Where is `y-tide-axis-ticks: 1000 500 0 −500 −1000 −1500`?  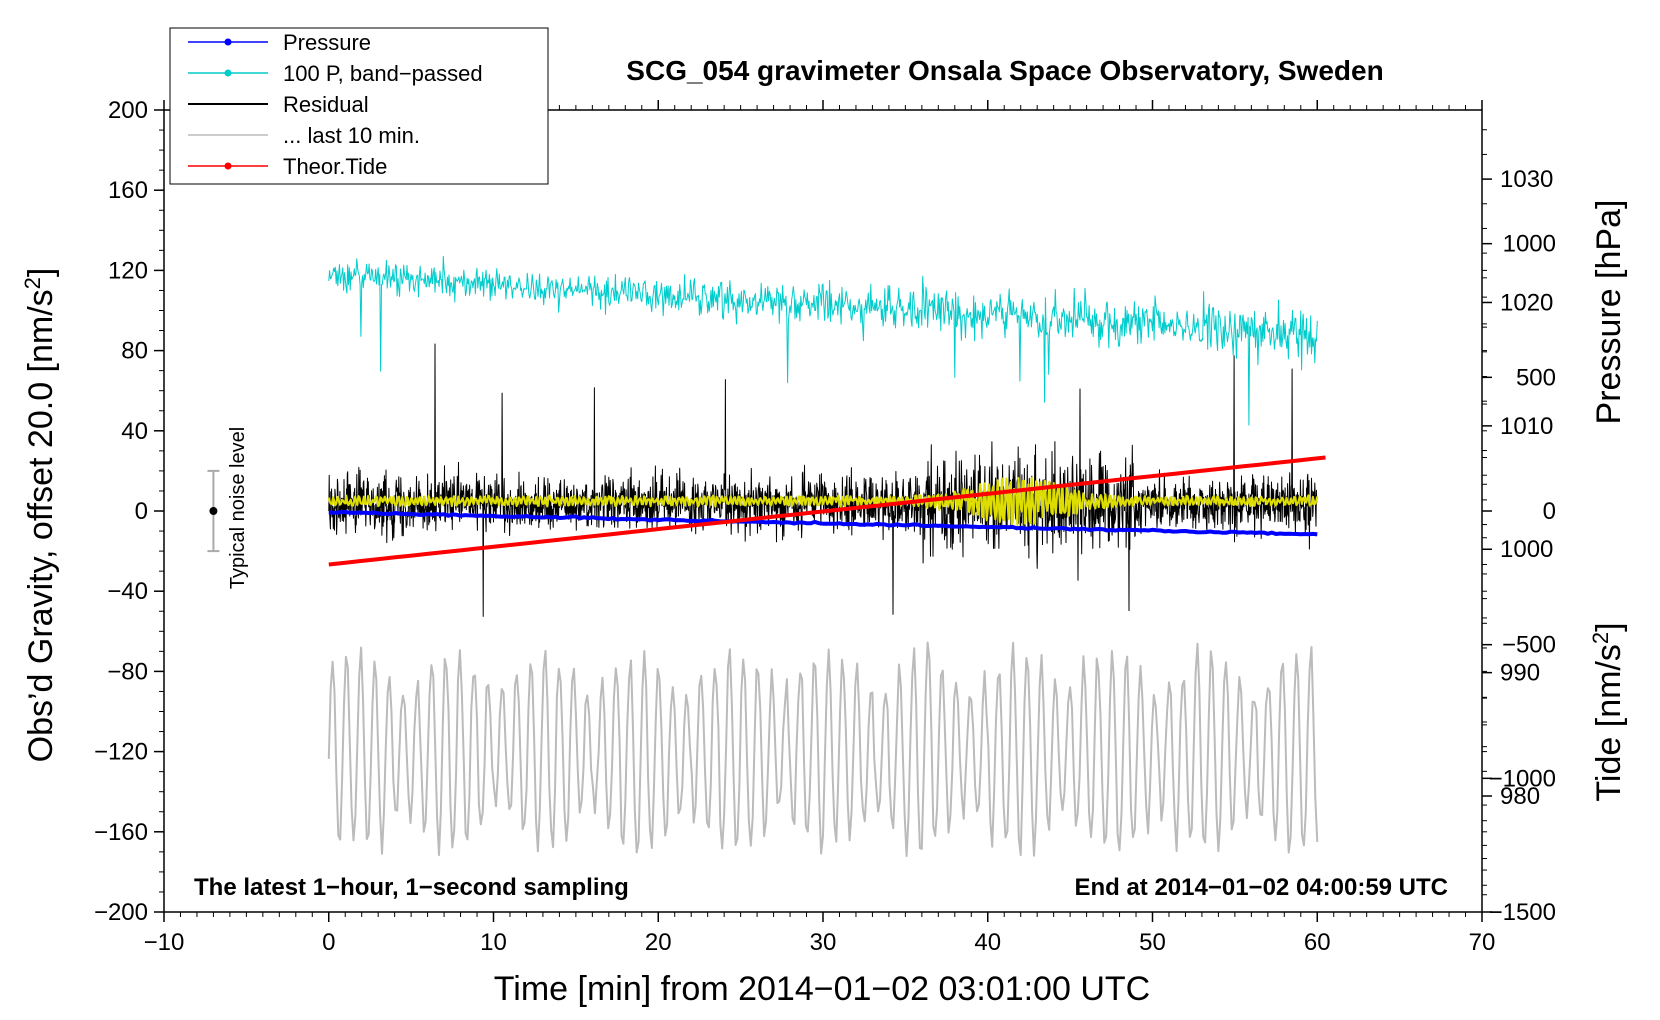
y-tide-axis-ticks: 1000 500 0 −500 −1000 −1500 is located at coordinates (1519, 578).